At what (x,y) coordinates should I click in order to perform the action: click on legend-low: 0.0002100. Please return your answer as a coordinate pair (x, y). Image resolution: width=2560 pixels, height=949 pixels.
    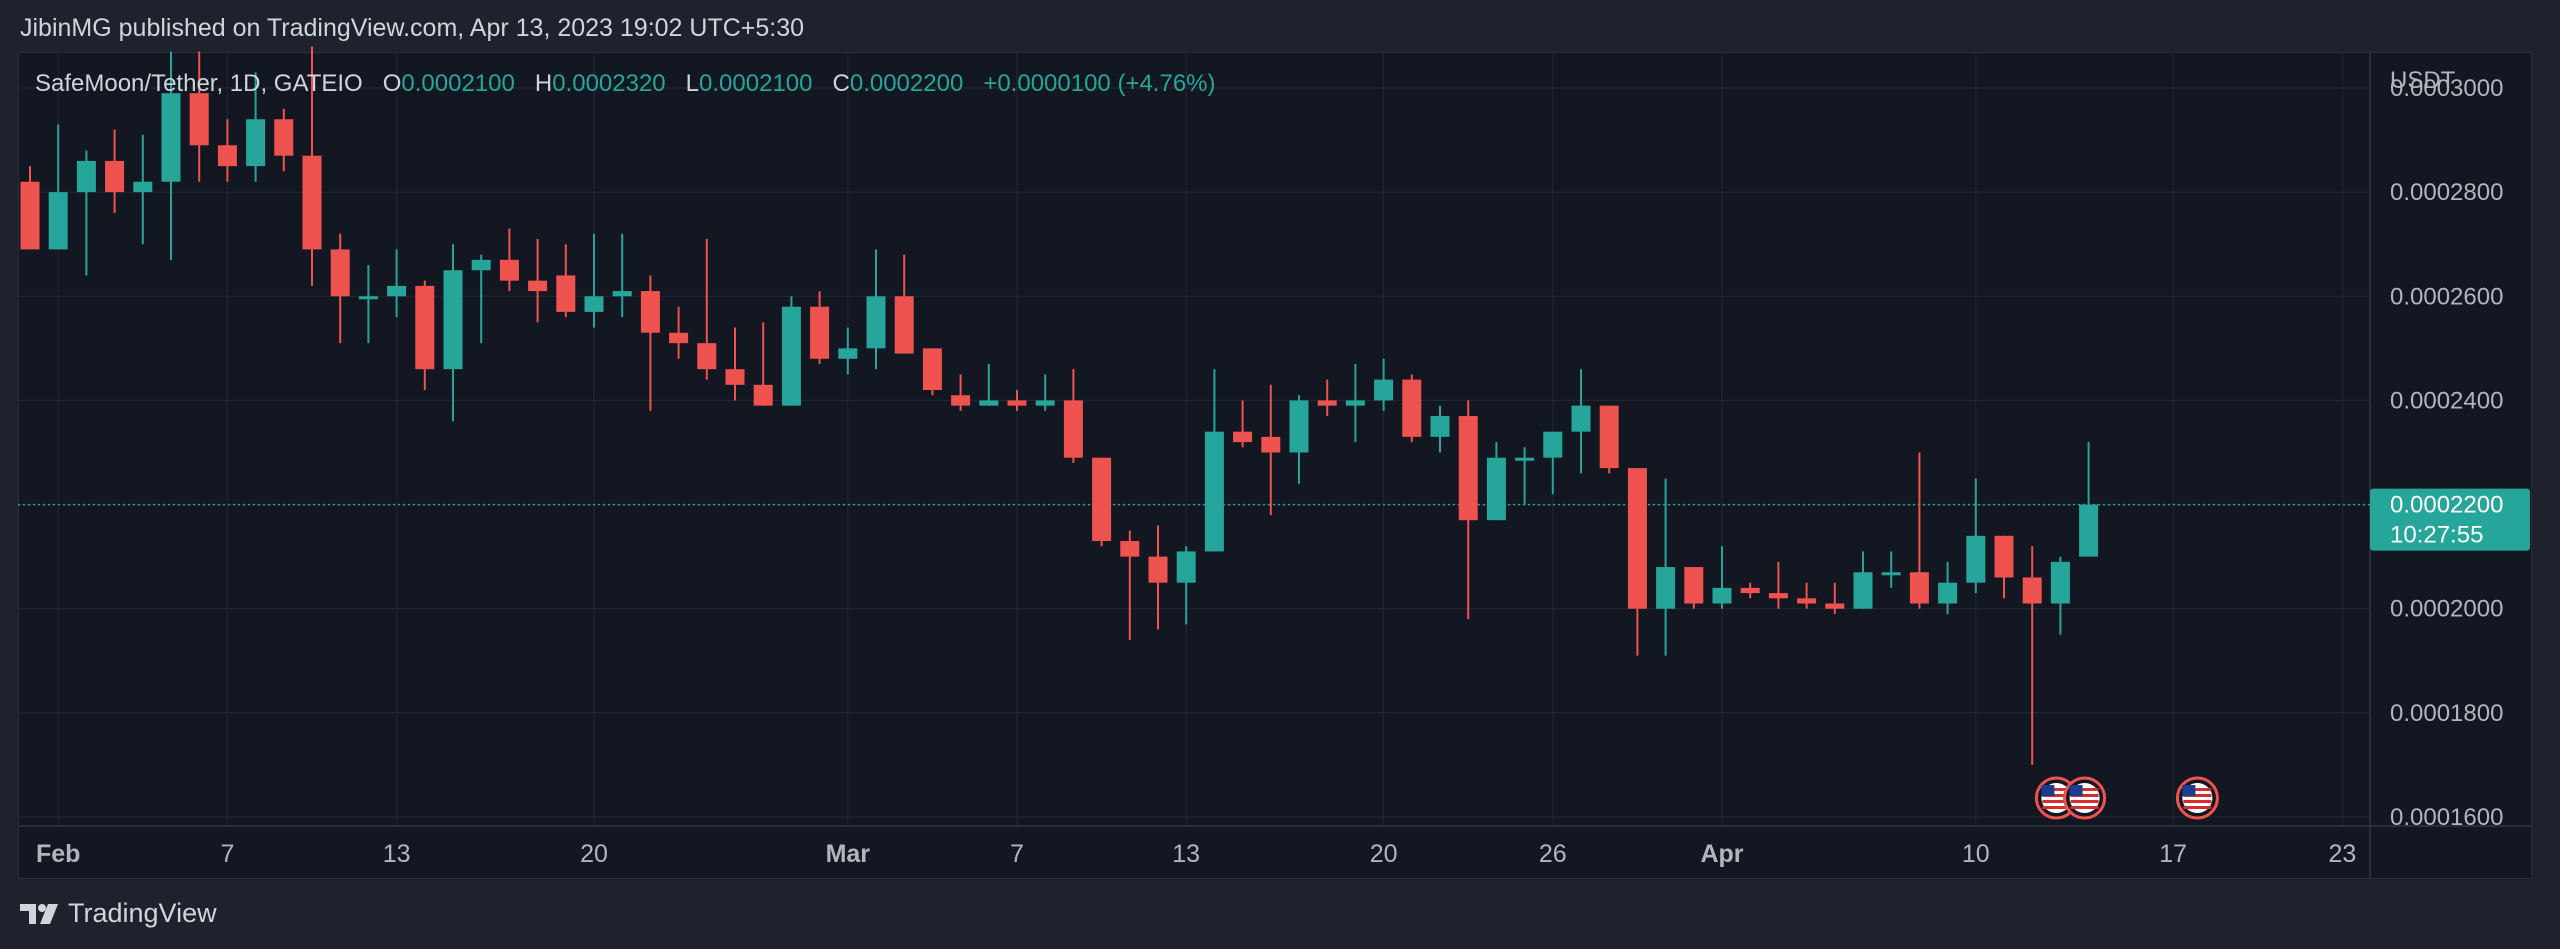
    Looking at the image, I should click on (756, 83).